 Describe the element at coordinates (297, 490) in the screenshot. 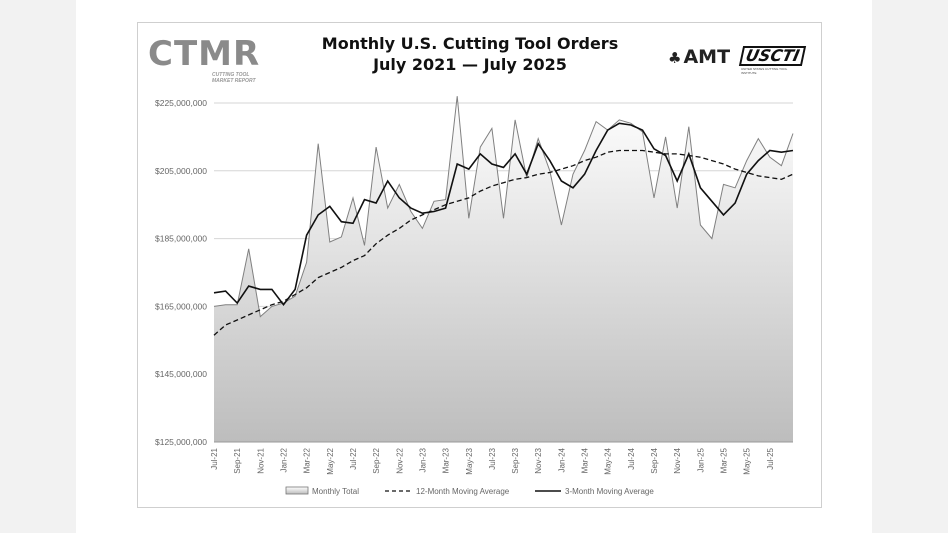

I see `legend-swatch-monthly-total` at that location.